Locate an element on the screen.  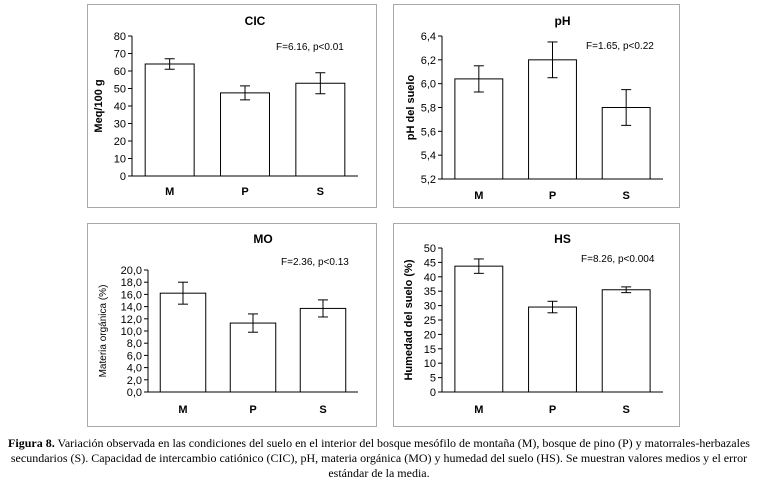
hs-y-tick-label: 50 is located at coordinates (430, 249).